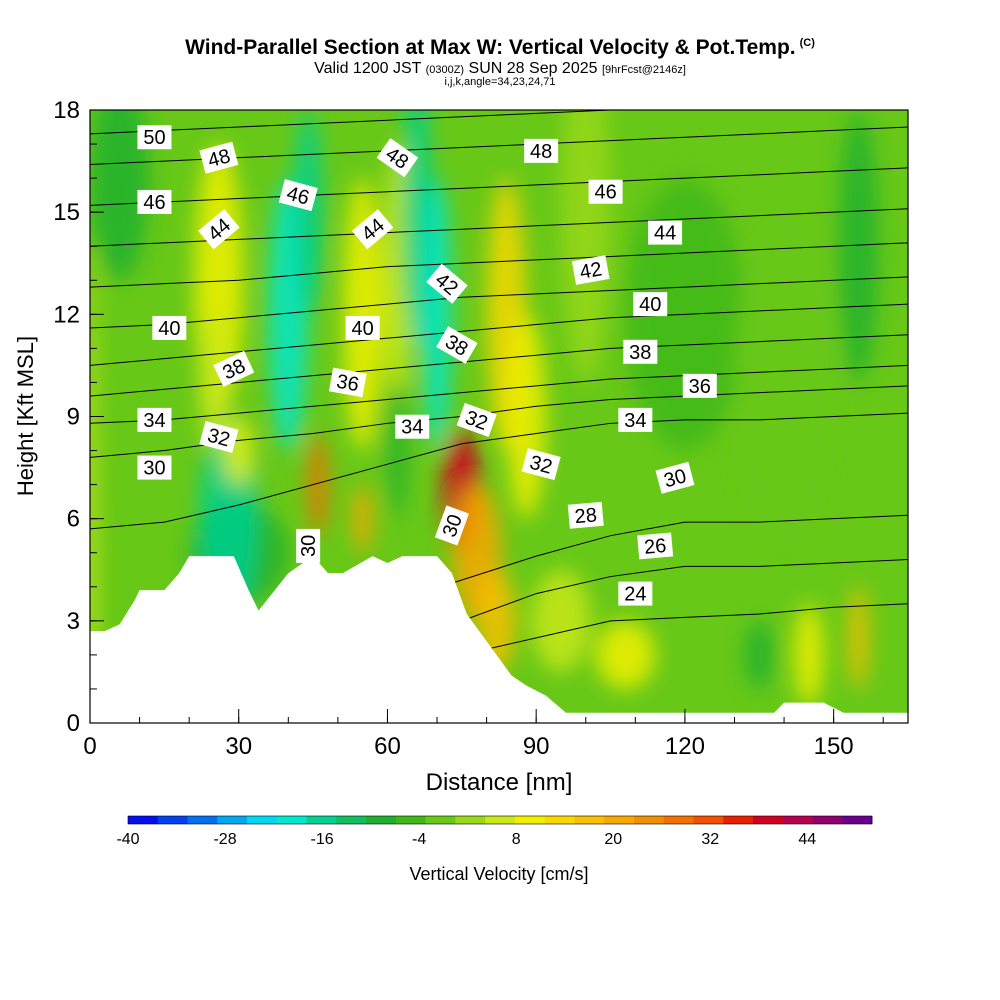 This screenshot has height=1000, width=1000. I want to click on isentrope-label-text: 48, so click(541, 152).